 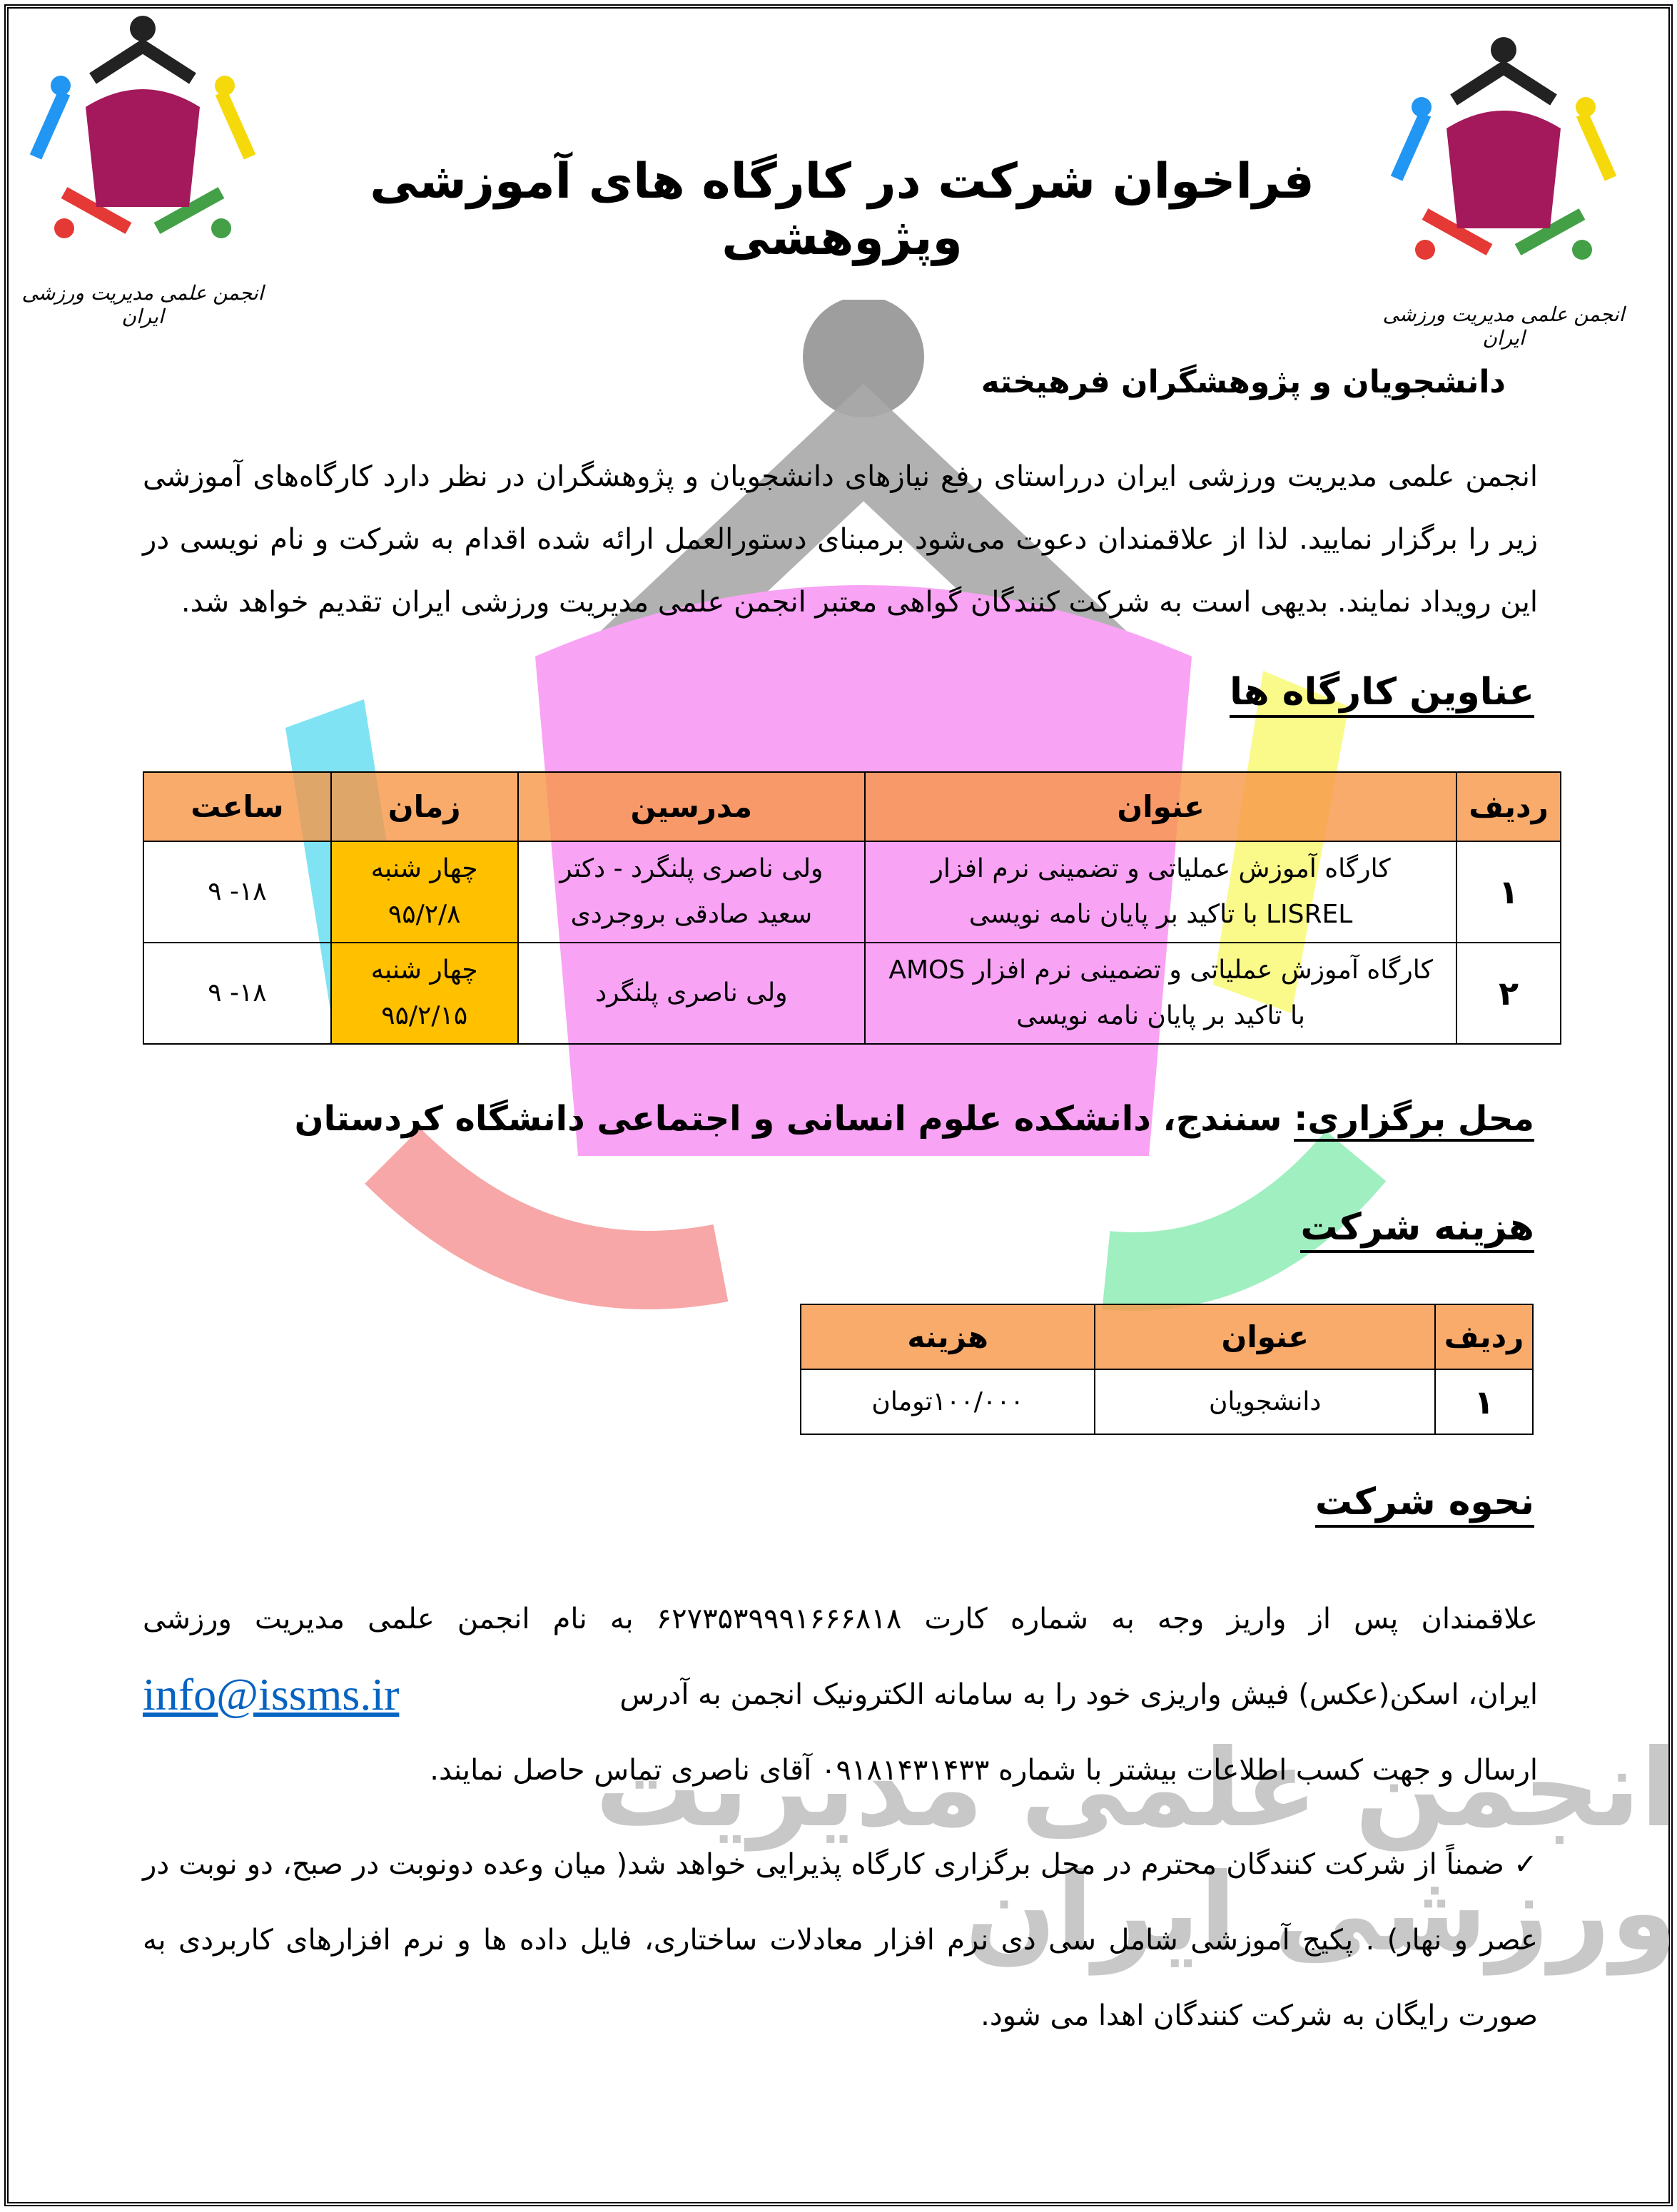 What do you see at coordinates (947, 1337) in the screenshot?
I see `col-header: هزینه` at bounding box center [947, 1337].